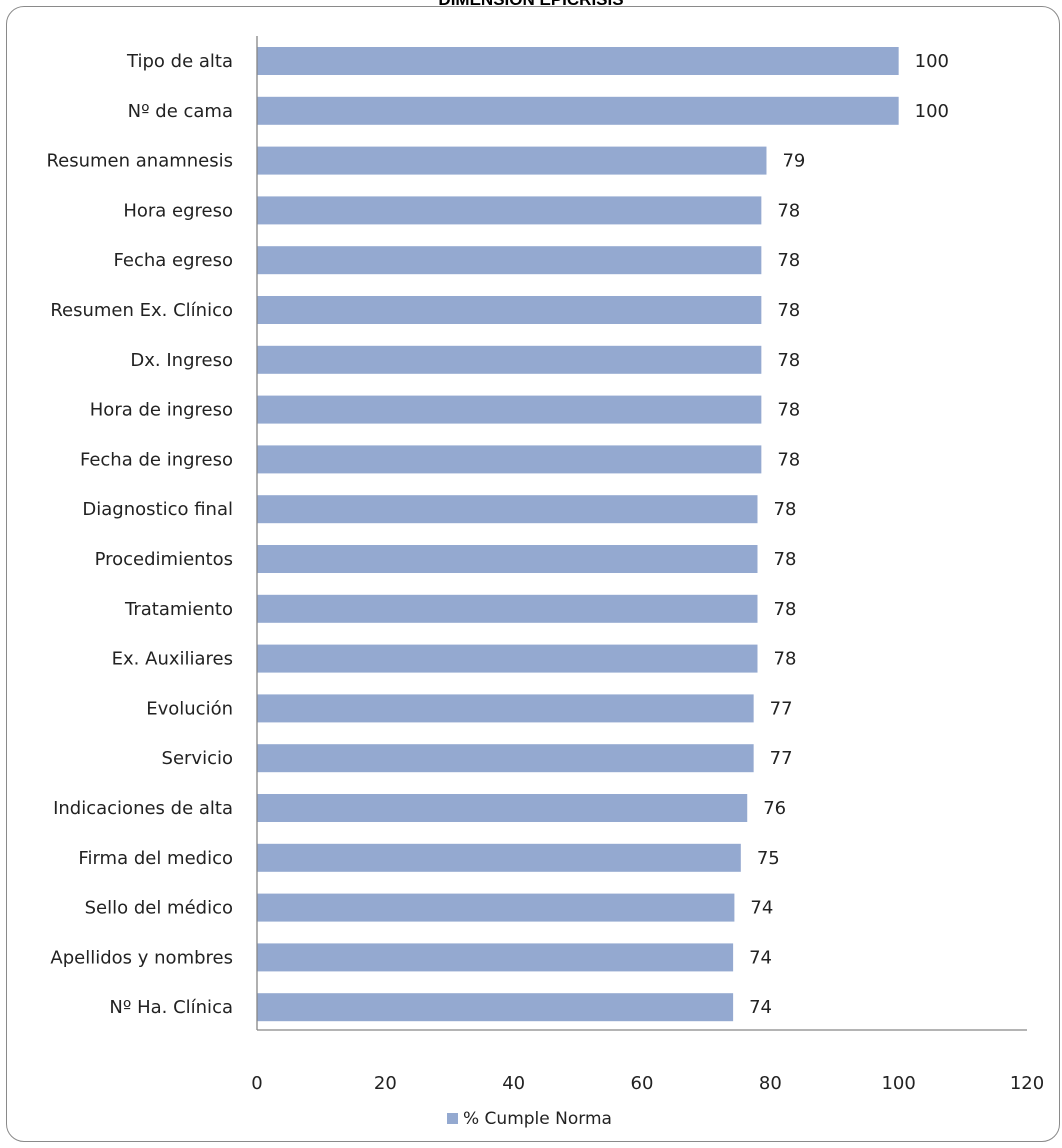 The width and height of the screenshot is (1062, 1148). What do you see at coordinates (197, 758) in the screenshot?
I see `category-label: Servicio` at bounding box center [197, 758].